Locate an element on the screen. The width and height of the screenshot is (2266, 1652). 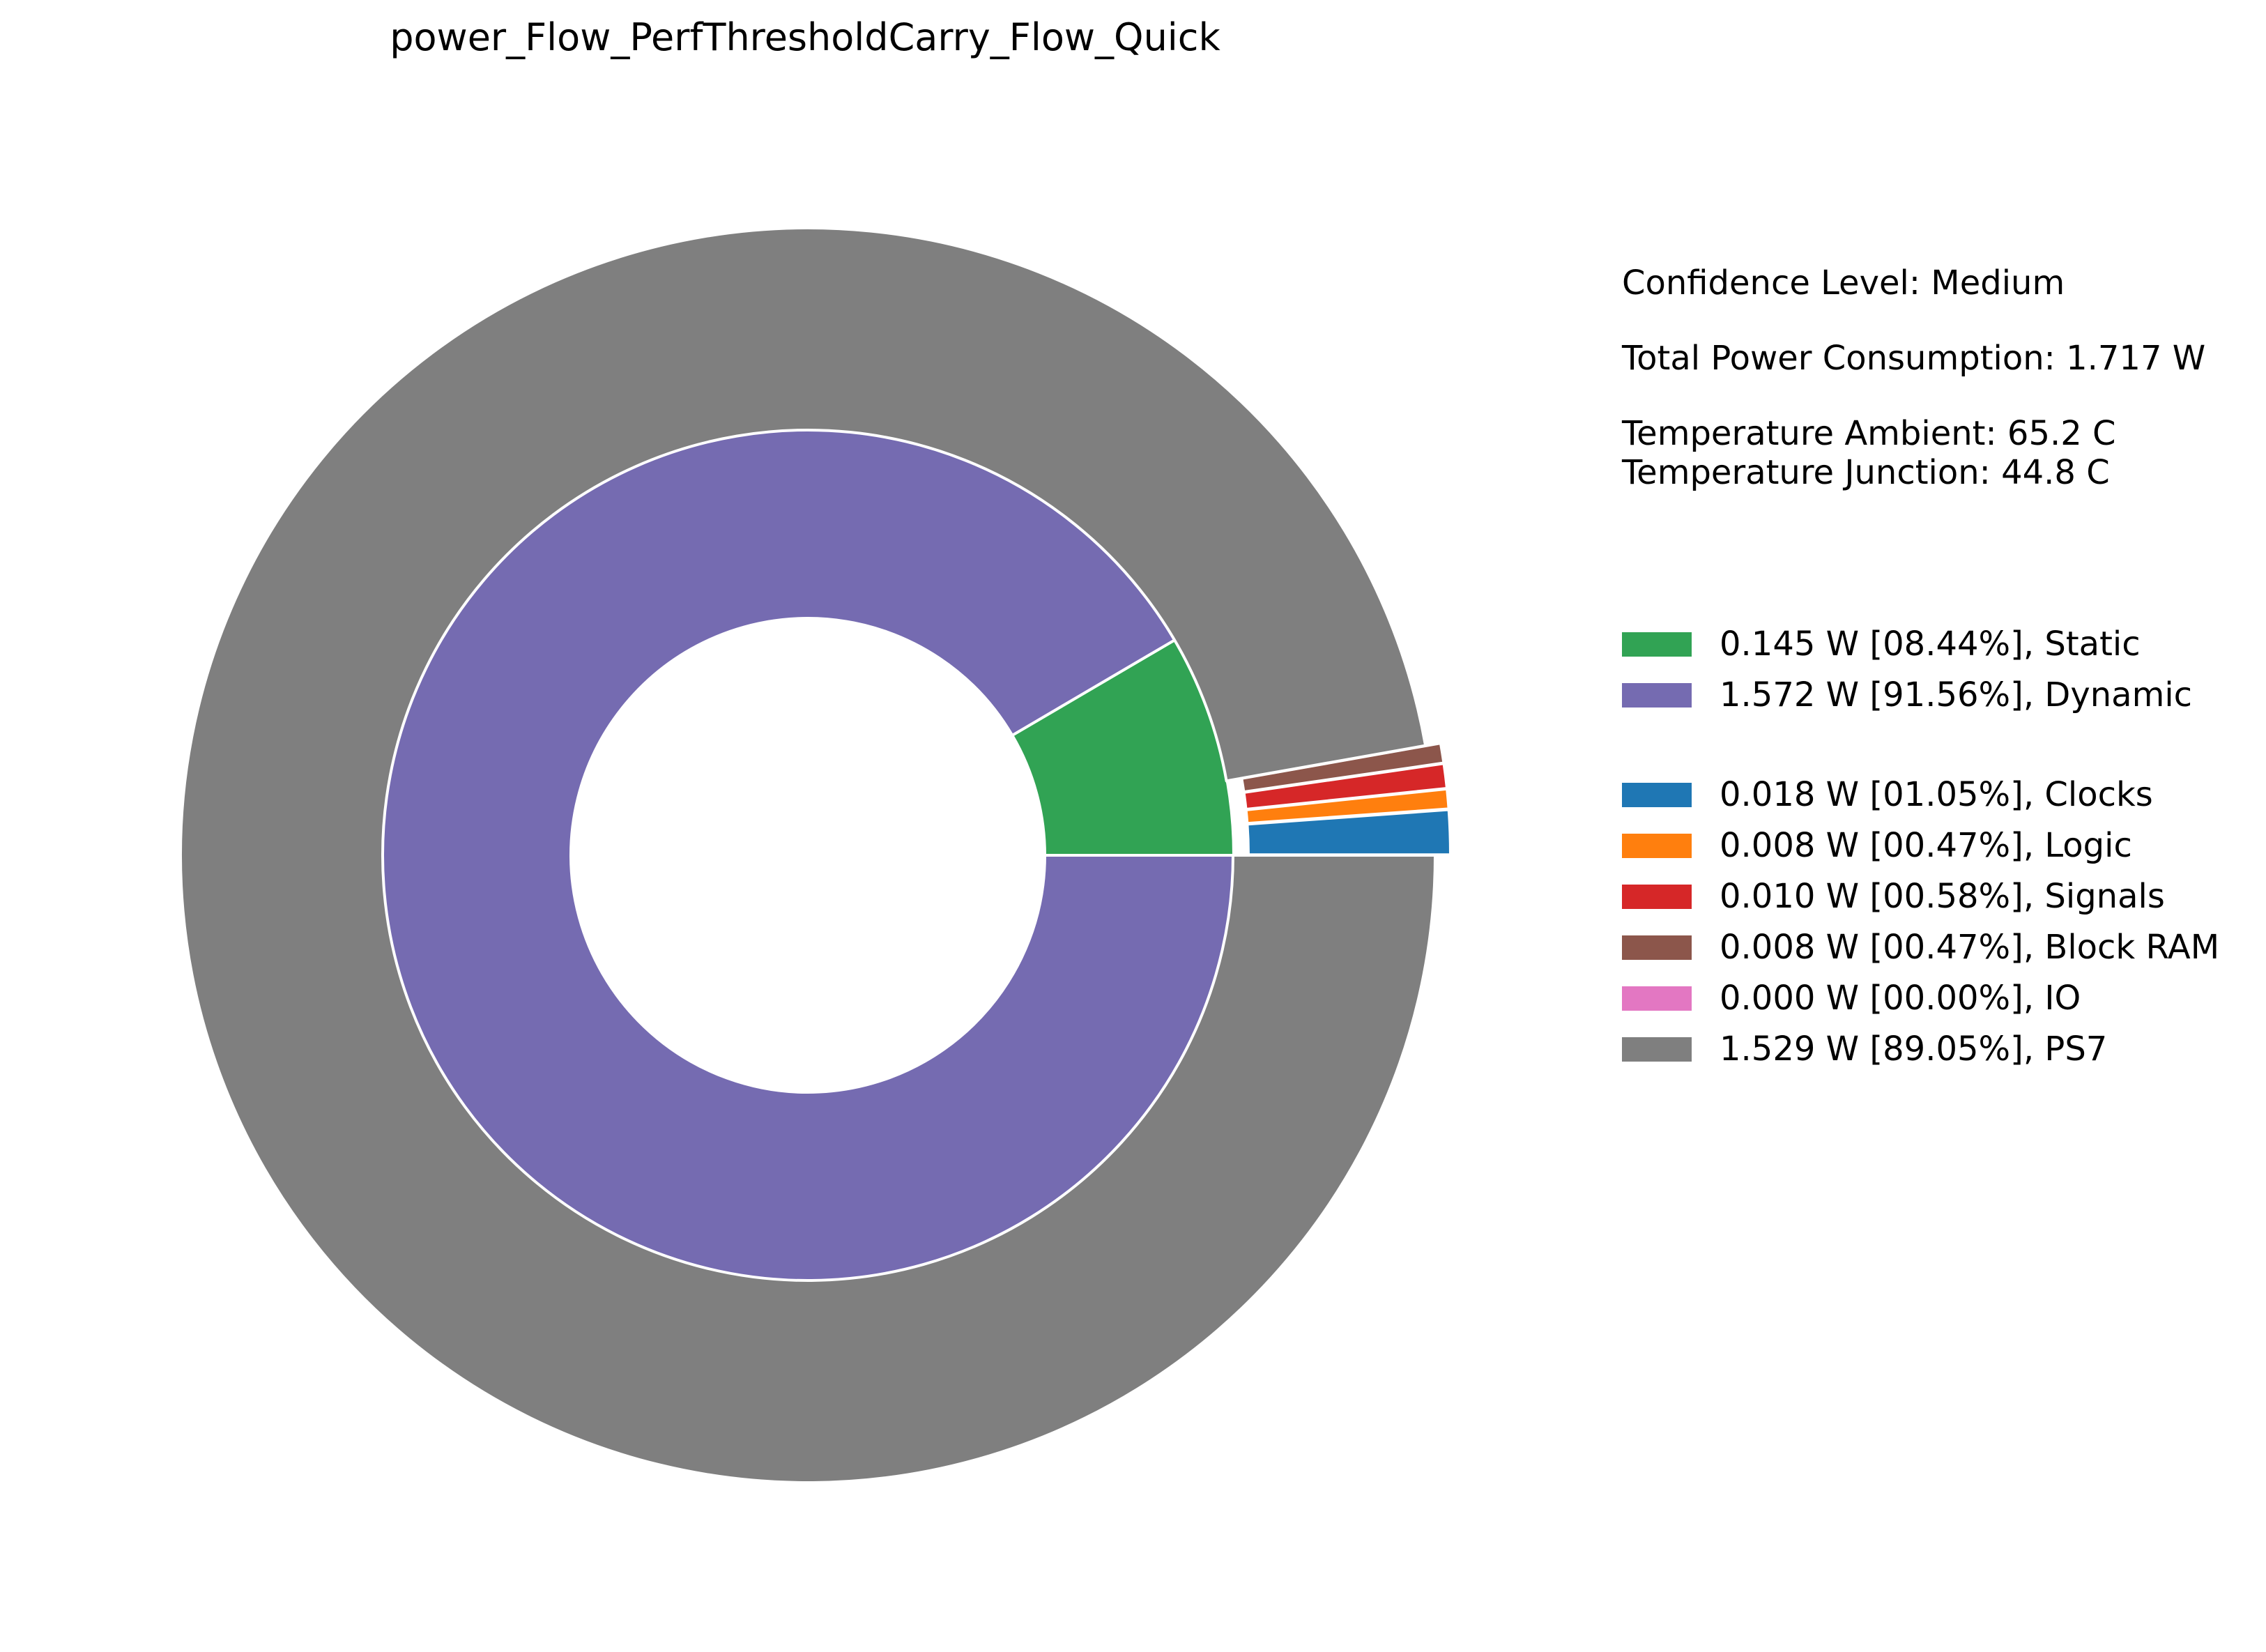
legend-label: 0.018 W [01.05%], Clocks is located at coordinates (1937, 794).